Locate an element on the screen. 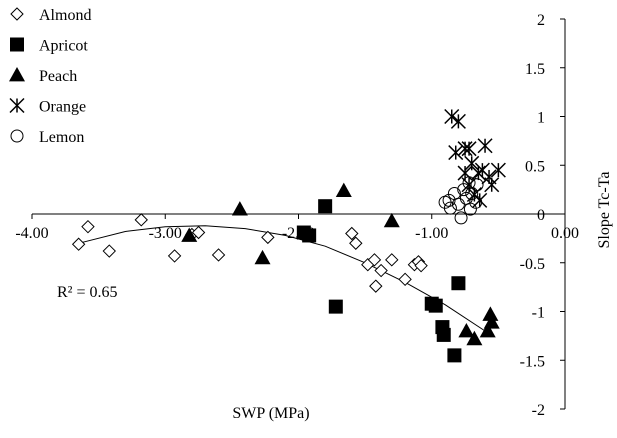  legend: Almond Apricot Peach Orange Lemon is located at coordinates (50, 76).